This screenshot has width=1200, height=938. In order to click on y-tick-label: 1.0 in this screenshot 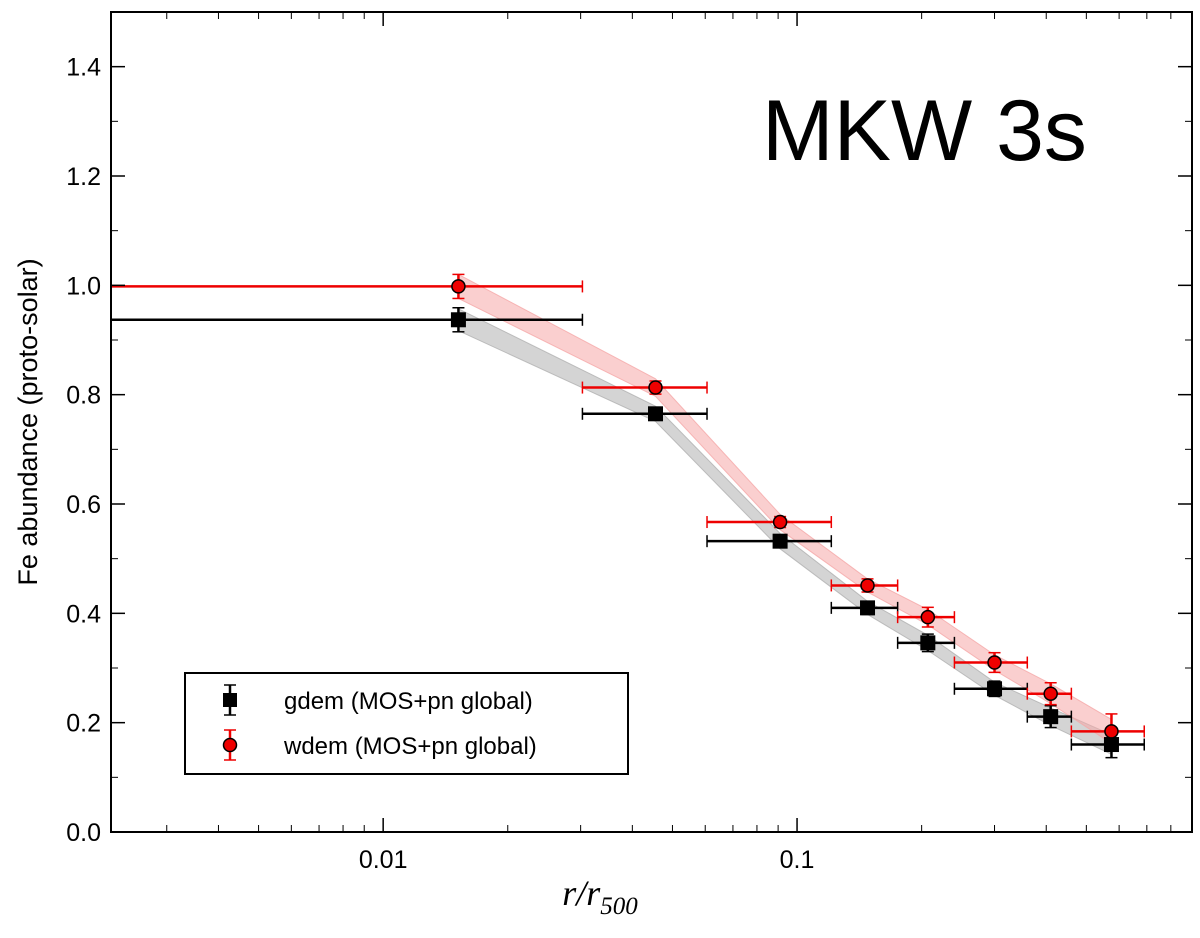, I will do `click(83, 286)`.